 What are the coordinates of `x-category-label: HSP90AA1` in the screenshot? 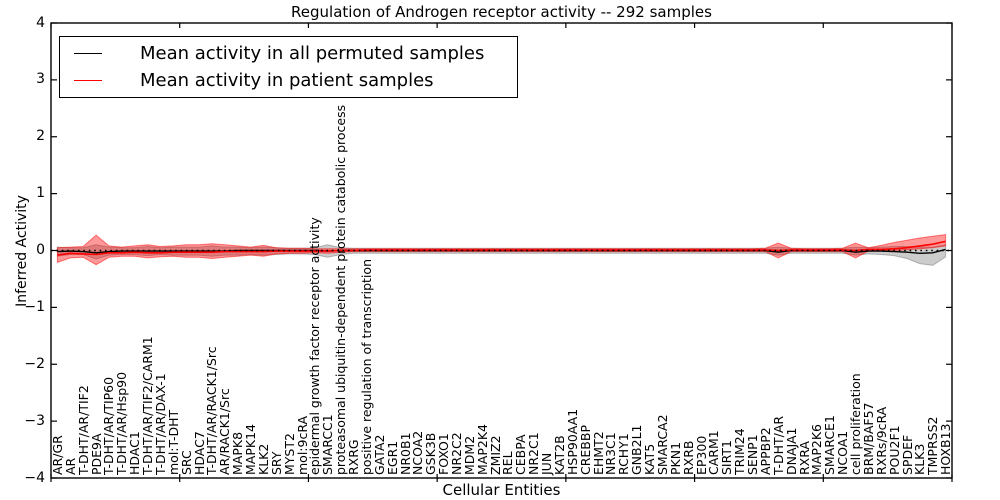 It's located at (572, 441).